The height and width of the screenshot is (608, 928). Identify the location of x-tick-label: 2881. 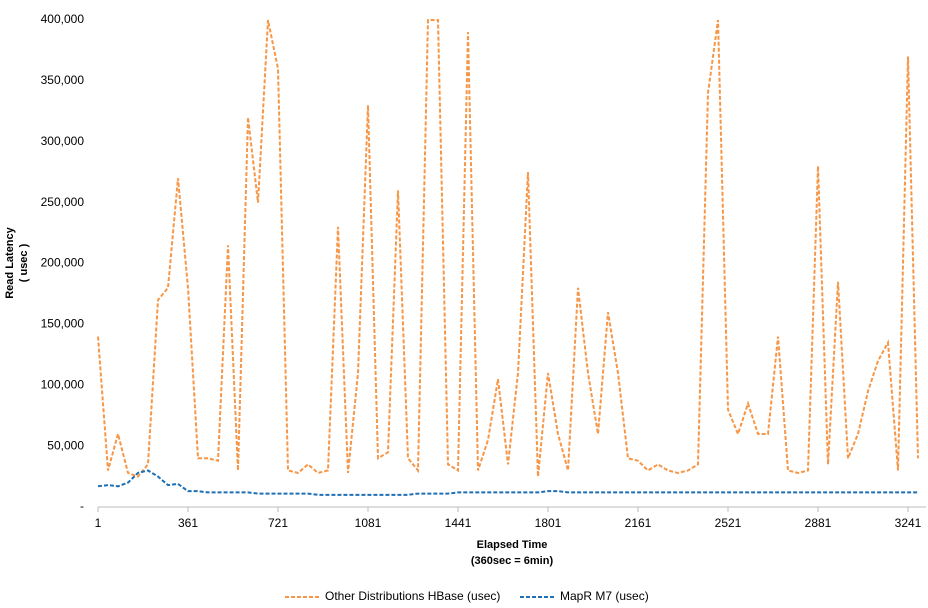
(818, 523).